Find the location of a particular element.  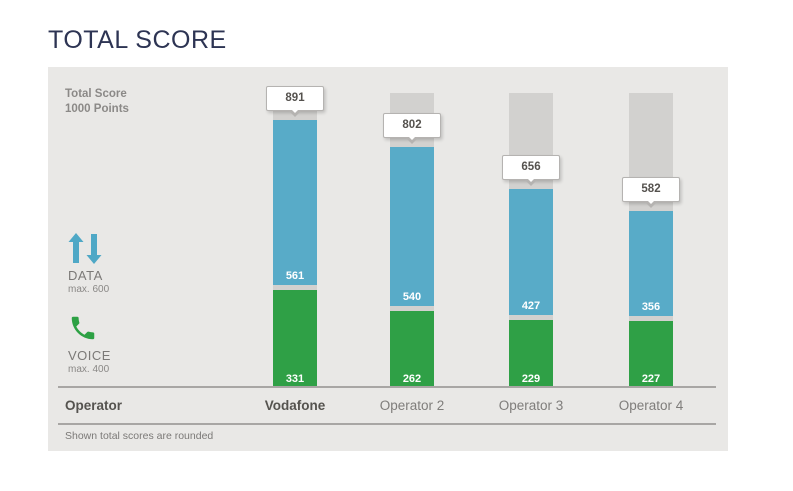

data-segment: 540 is located at coordinates (412, 226).